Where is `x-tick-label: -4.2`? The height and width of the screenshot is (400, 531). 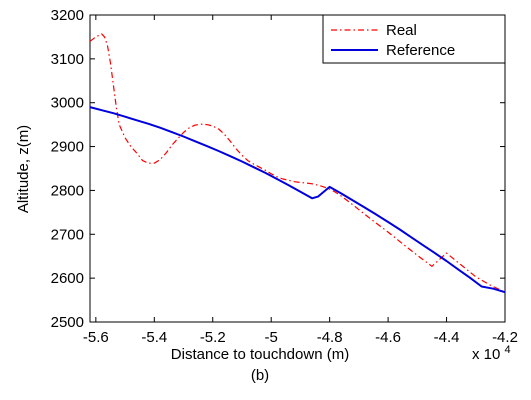
x-tick-label: -4.2 is located at coordinates (505, 337).